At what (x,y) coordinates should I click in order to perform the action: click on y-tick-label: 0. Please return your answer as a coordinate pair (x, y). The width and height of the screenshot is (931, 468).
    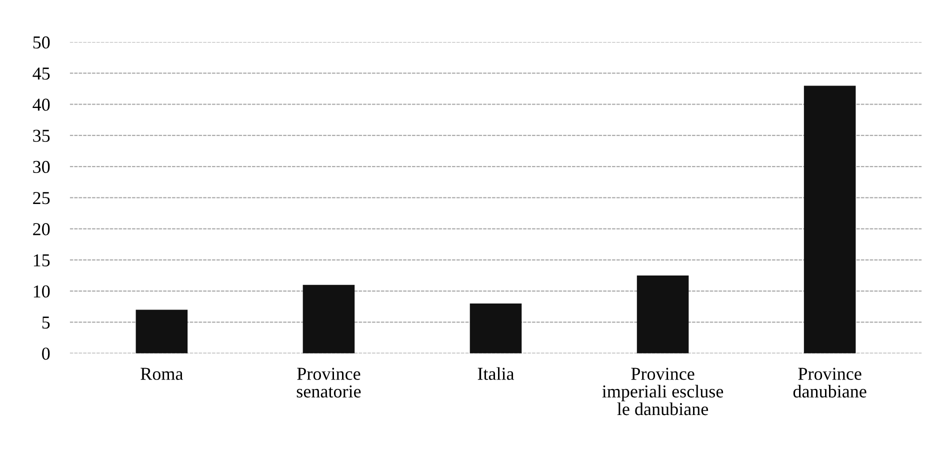
    Looking at the image, I should click on (46, 354).